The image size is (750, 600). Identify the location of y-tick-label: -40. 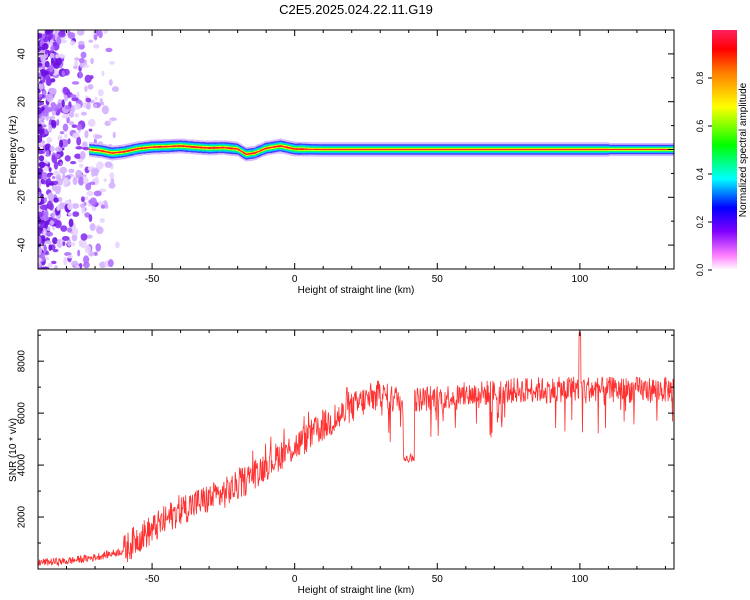
(22, 244).